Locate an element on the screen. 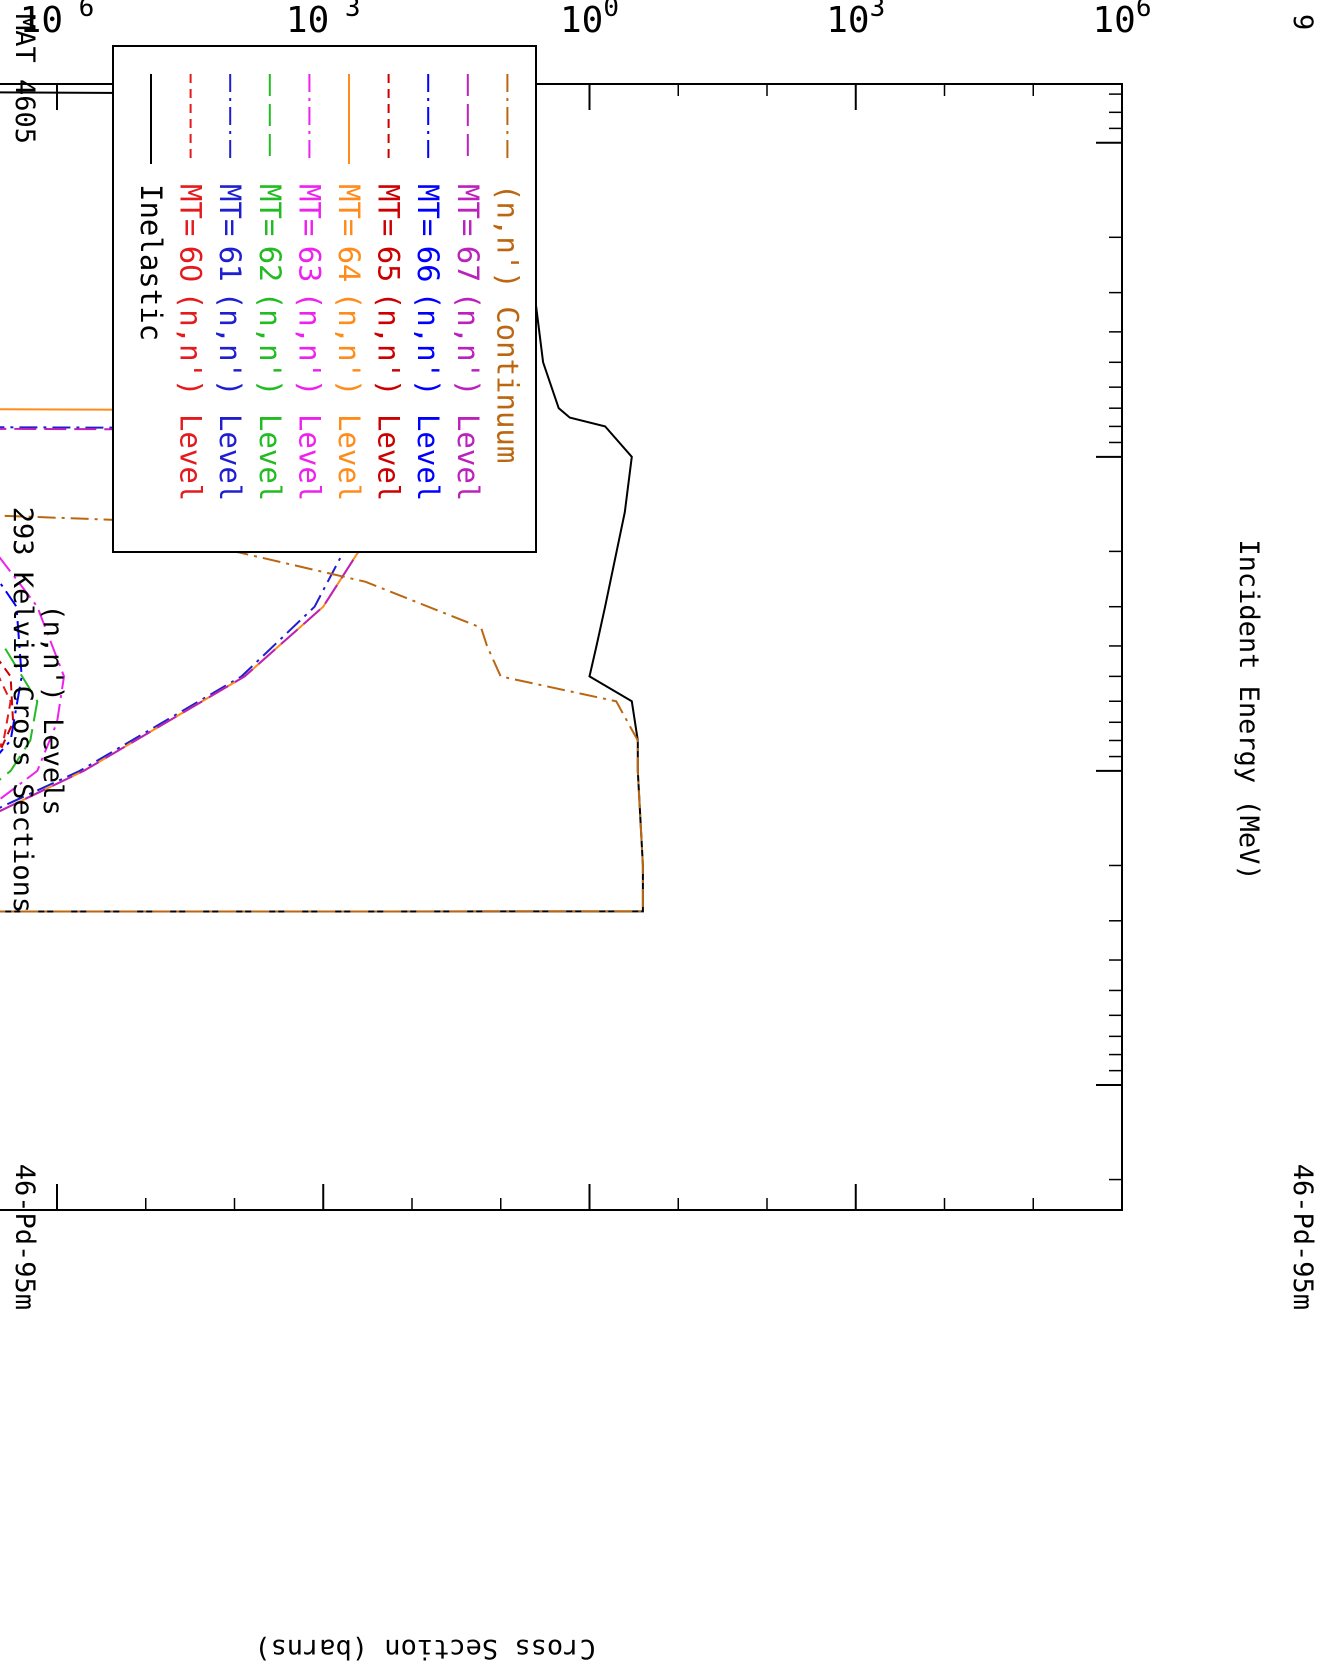 Image resolution: width=1334 pixels, height=1673 pixels. legend-label-inelastic: Inelastic is located at coordinates (151, 262).